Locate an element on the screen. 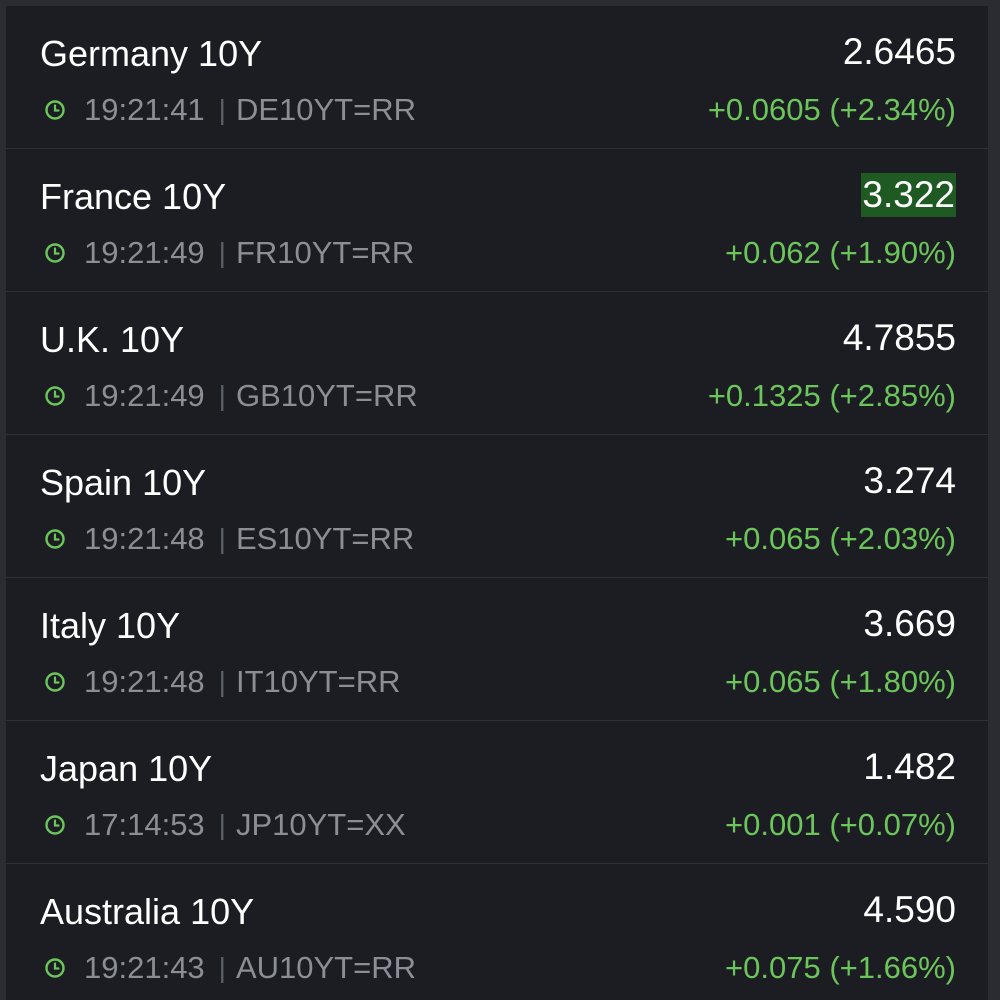 The image size is (1000, 1000). last-price: 2.6465 is located at coordinates (899, 51).